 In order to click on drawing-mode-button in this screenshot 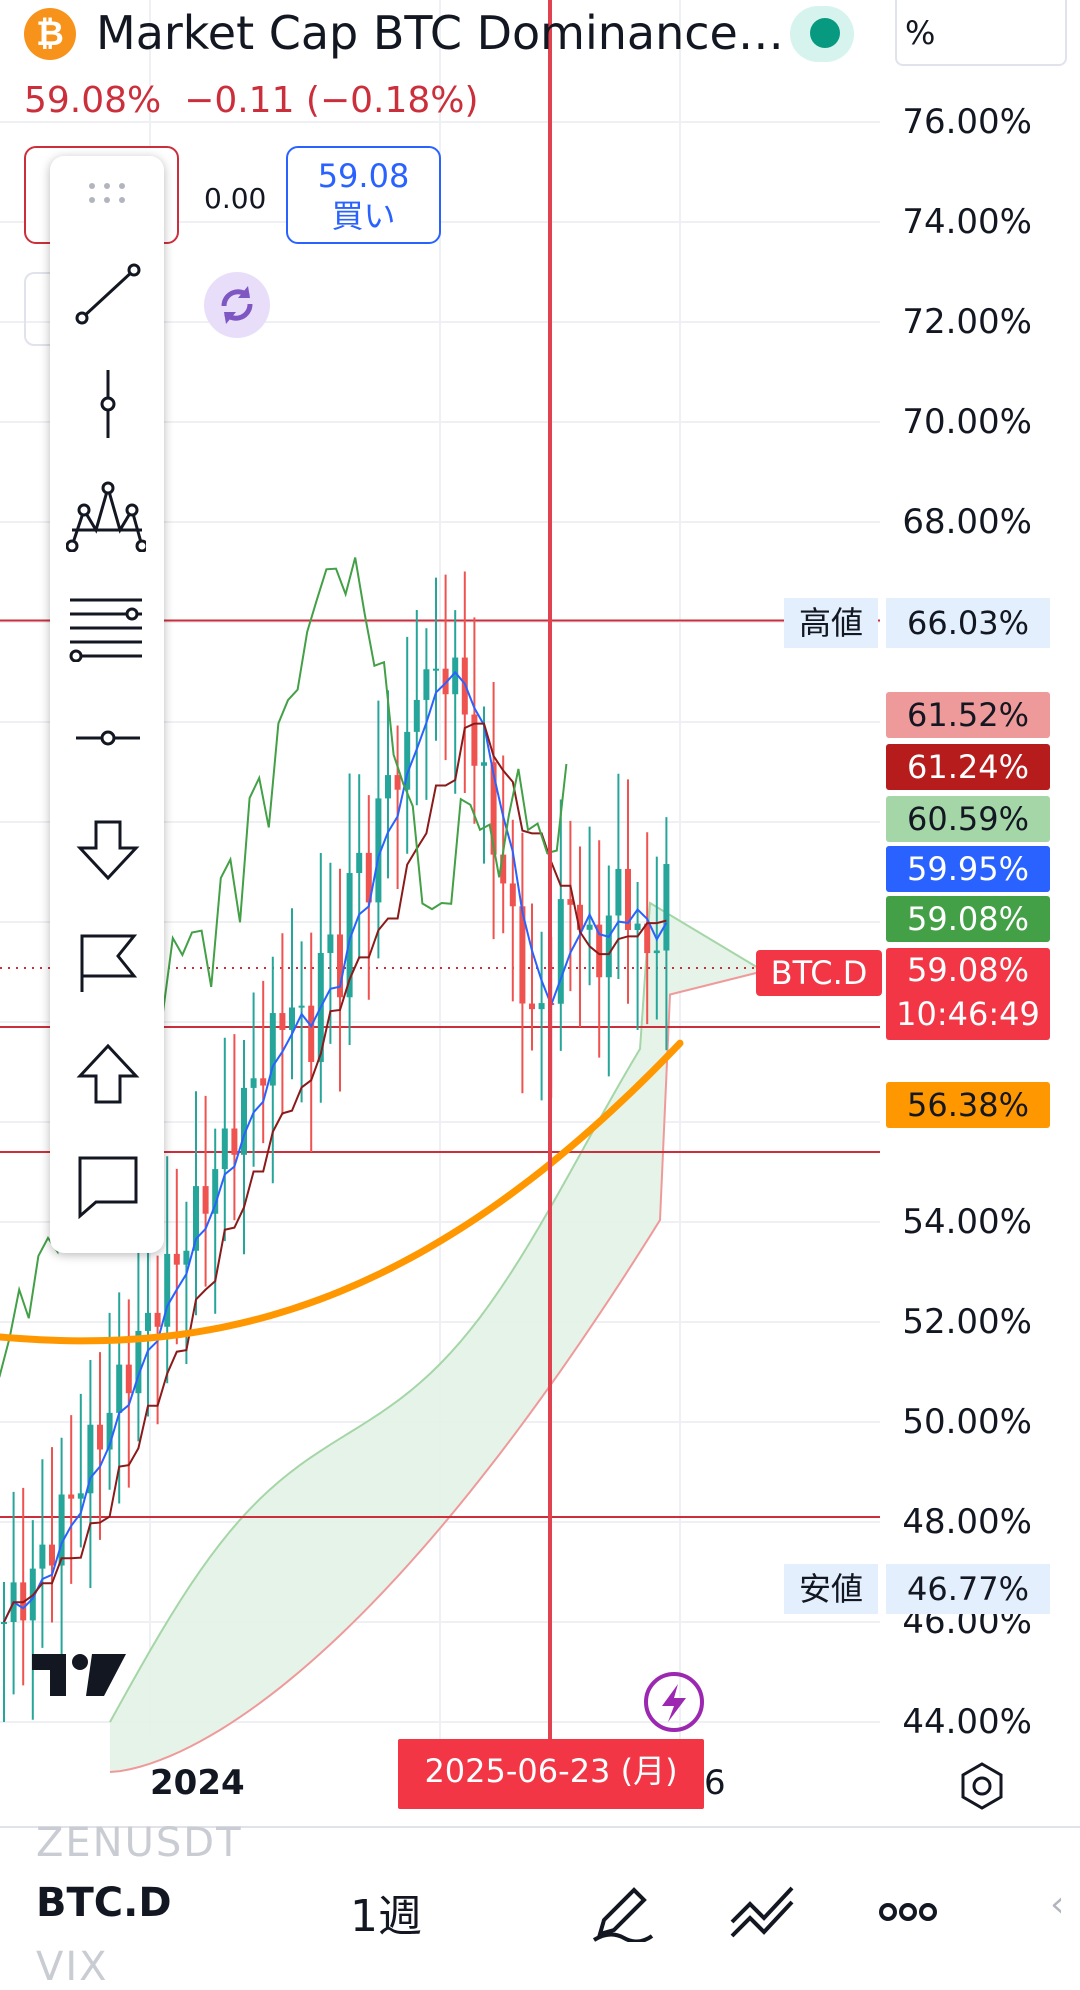, I will do `click(622, 1912)`.